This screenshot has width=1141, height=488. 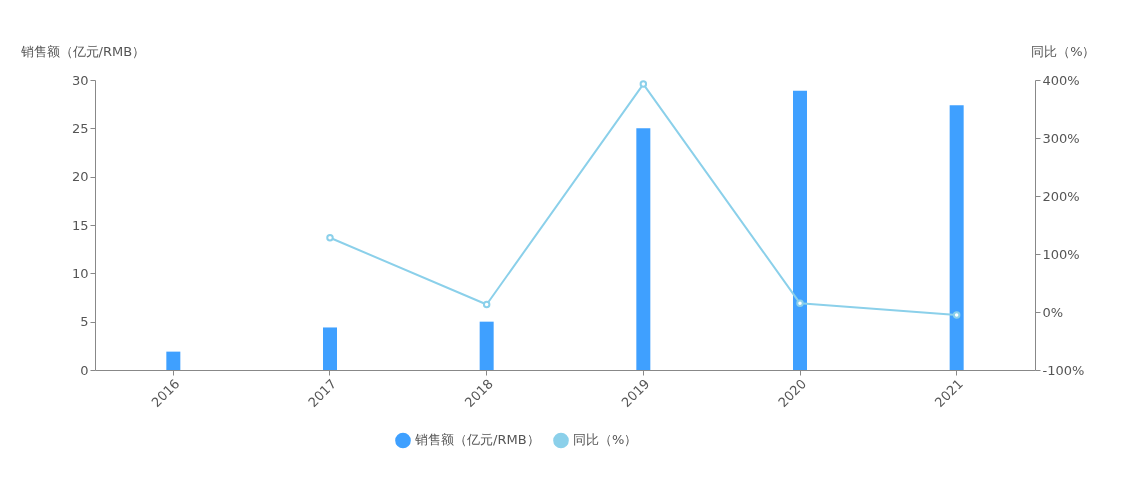 I want to click on y-tick-label: 15, so click(x=80, y=225).